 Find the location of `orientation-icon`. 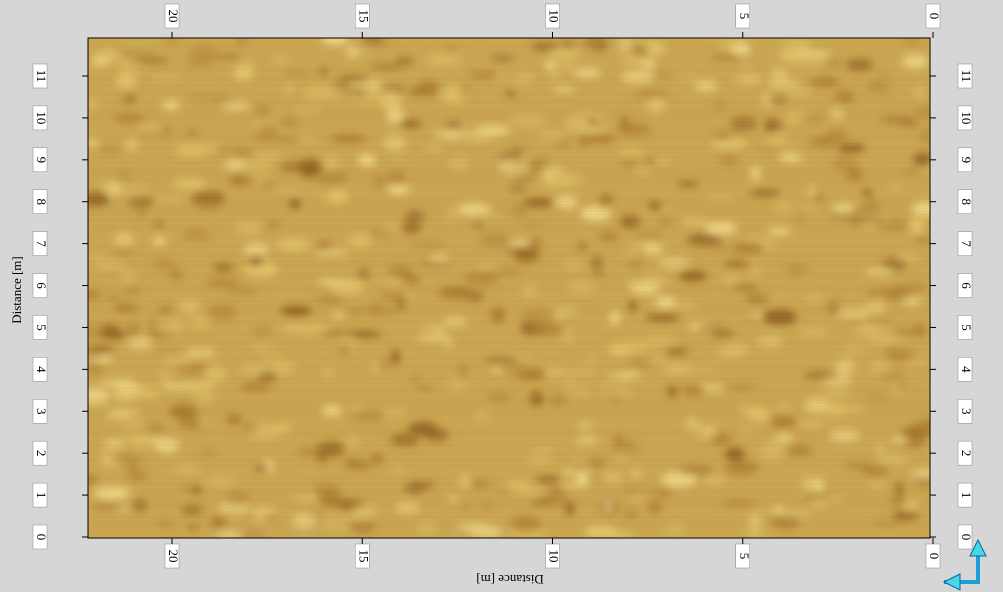

orientation-icon is located at coordinates (964, 564).